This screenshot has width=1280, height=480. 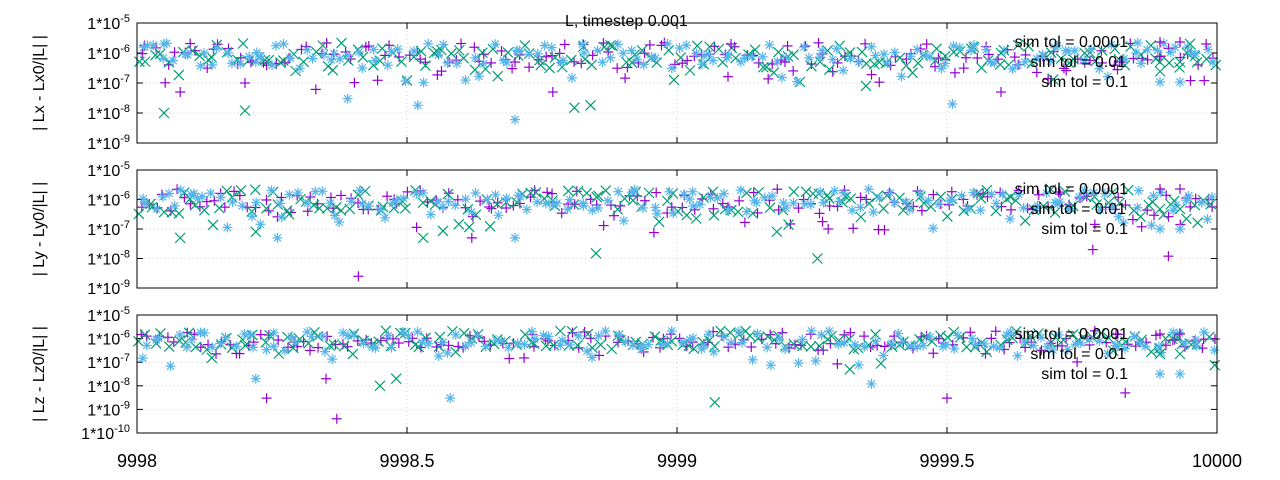 I want to click on y-tick-label: 1*10-6, so click(x=108, y=339).